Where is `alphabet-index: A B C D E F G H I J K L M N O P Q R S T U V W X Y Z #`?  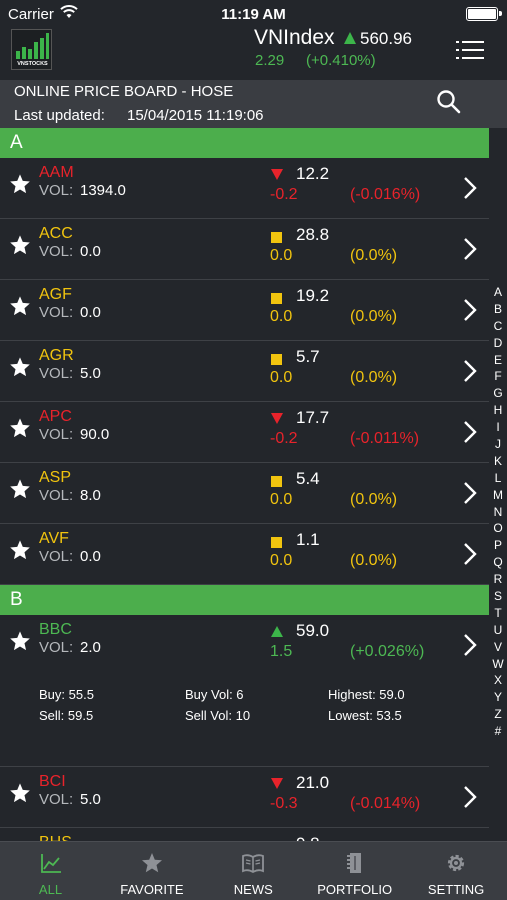 alphabet-index: A B C D E F G H I J K L M N O P Q R S T U V W X Y Z # is located at coordinates (498, 512).